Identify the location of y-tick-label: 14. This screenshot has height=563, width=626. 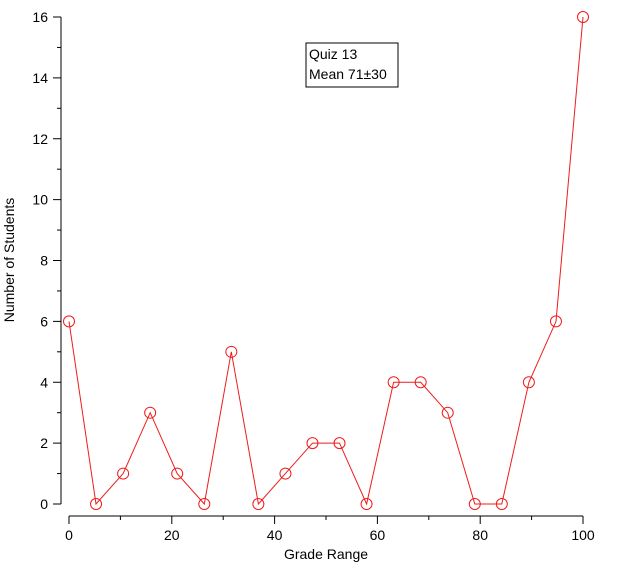
(40, 78).